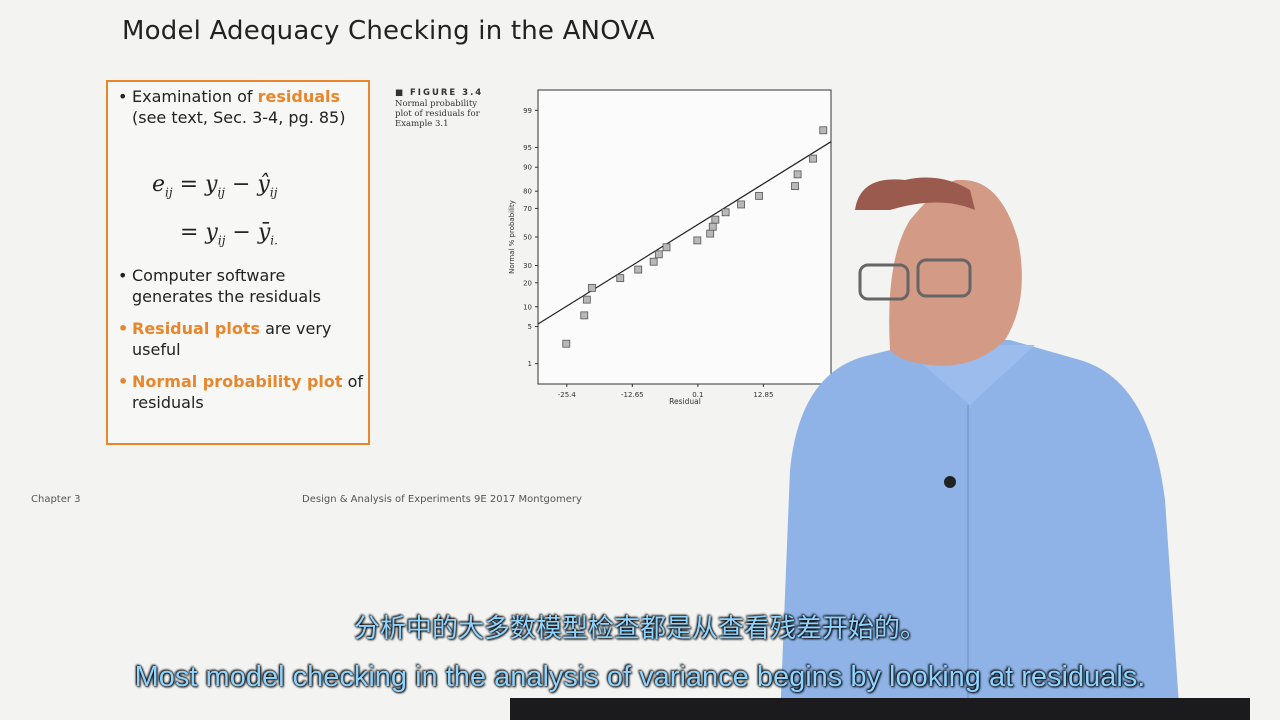  Describe the element at coordinates (388, 31) in the screenshot. I see `slide-title: Model Adequacy Checking in the ANOVA` at that location.